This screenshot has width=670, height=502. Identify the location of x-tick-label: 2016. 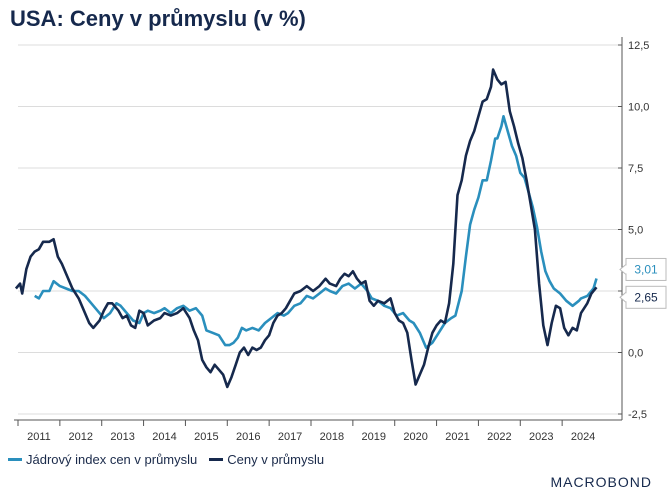
(248, 437).